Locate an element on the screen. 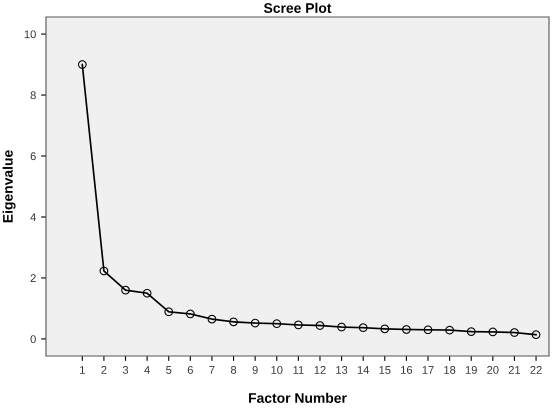 This screenshot has height=408, width=553. x-axis-title: Factor Number is located at coordinates (298, 397).